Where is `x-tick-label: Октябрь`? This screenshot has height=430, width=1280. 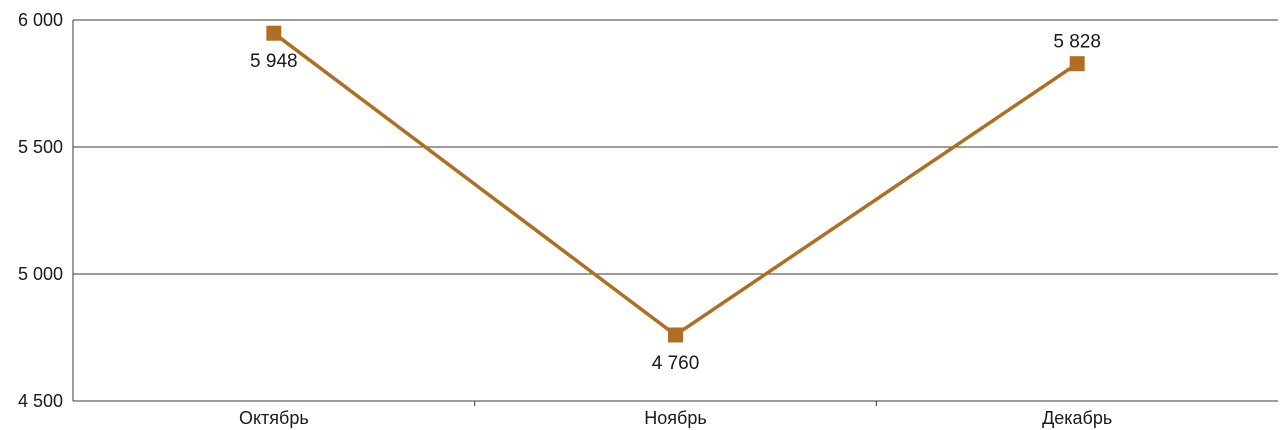 x-tick-label: Октябрь is located at coordinates (274, 418).